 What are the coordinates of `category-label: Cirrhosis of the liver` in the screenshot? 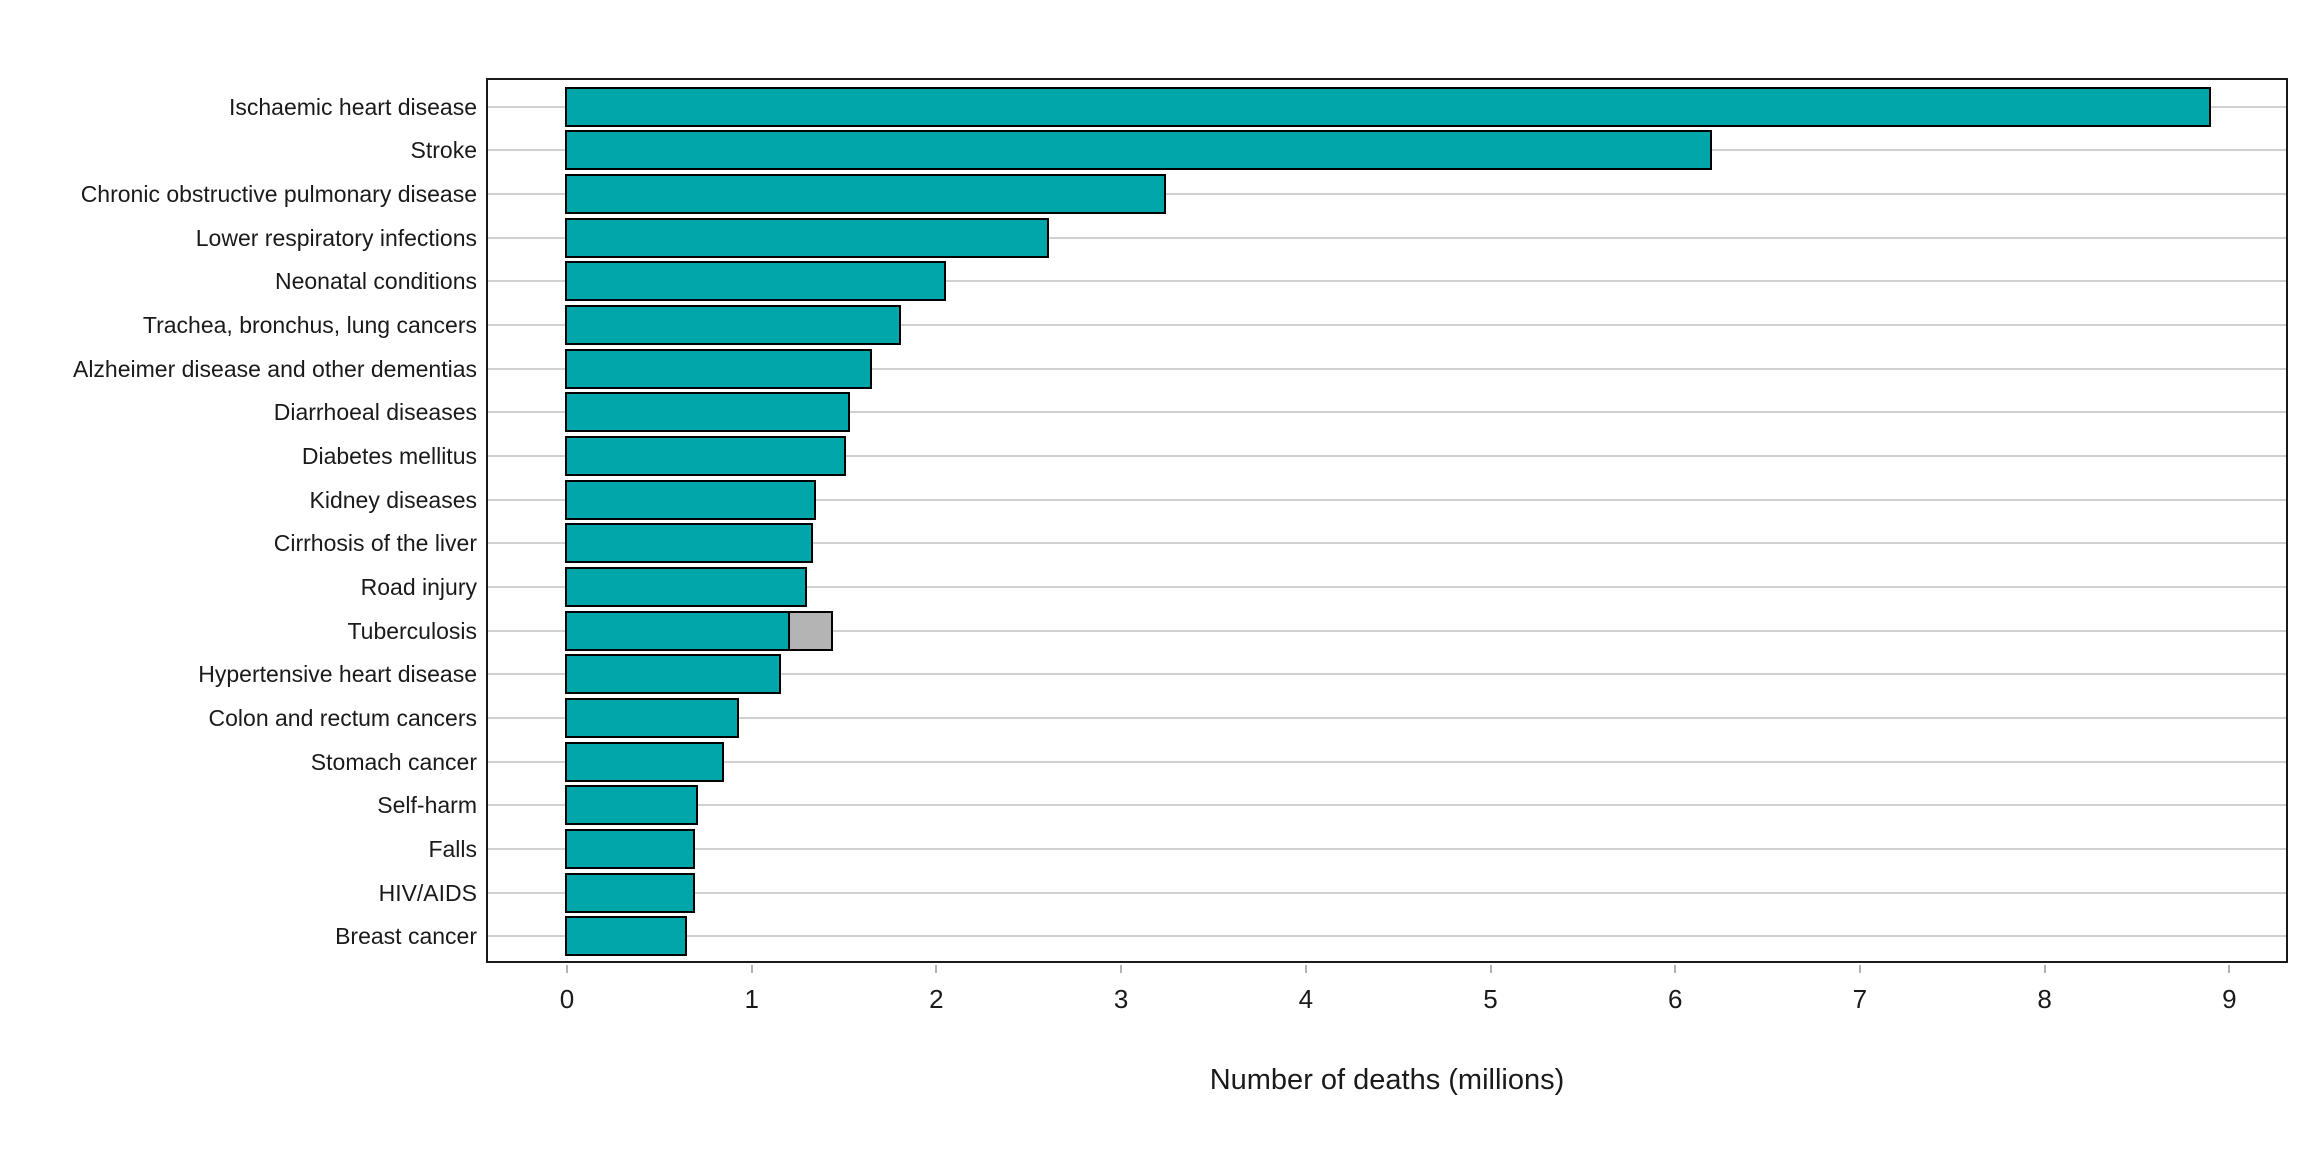 It's located at (375, 543).